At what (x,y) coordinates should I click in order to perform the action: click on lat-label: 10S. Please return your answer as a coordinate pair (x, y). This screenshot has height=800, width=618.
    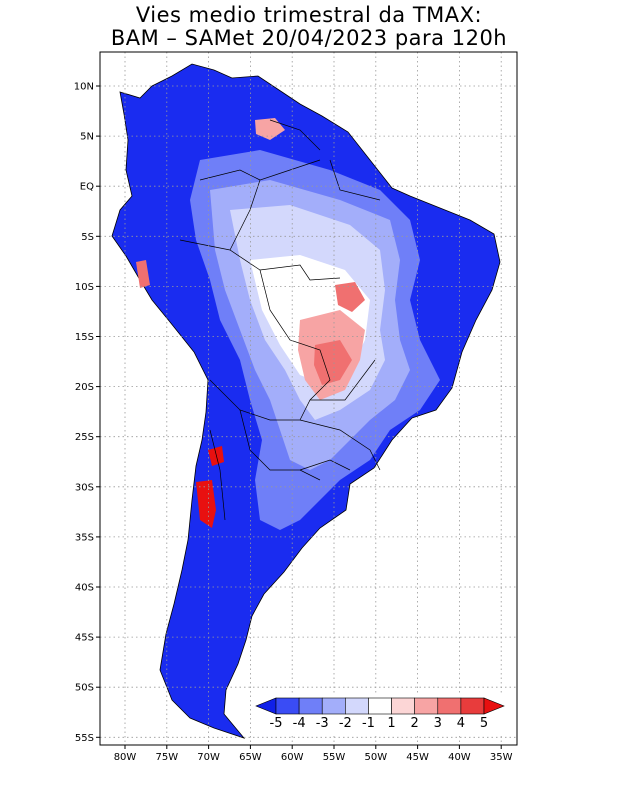
    Looking at the image, I should click on (84, 287).